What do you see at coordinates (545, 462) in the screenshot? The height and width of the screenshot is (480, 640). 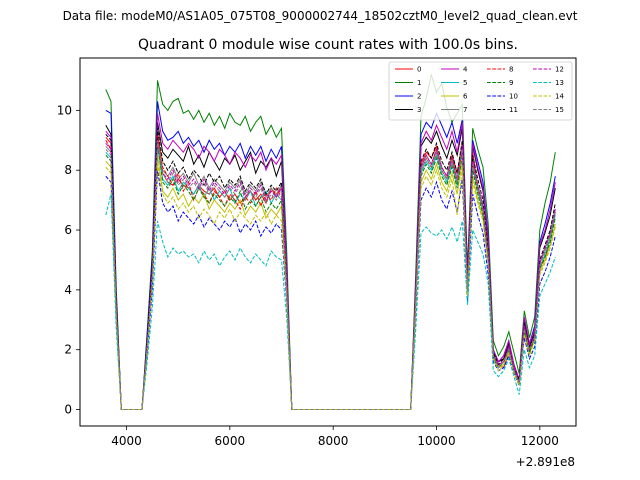 I see `x-axis-offset-label: +2.891e8` at bounding box center [545, 462].